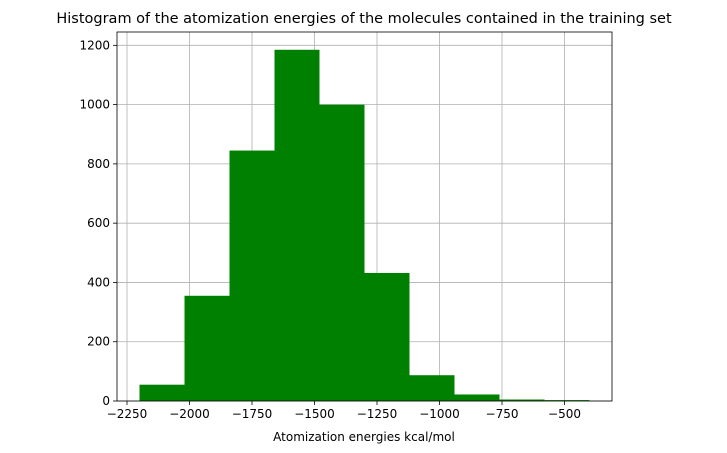 The width and height of the screenshot is (727, 453). What do you see at coordinates (98, 342) in the screenshot?
I see `y-tick-label: 200` at bounding box center [98, 342].